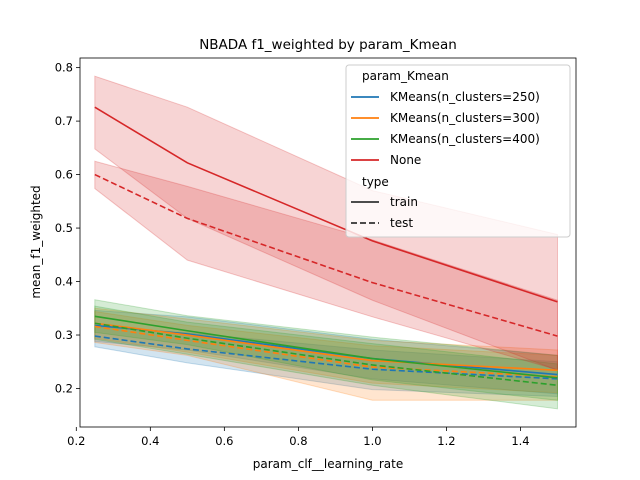 The width and height of the screenshot is (640, 480). I want to click on legend-style-title: type, so click(375, 182).